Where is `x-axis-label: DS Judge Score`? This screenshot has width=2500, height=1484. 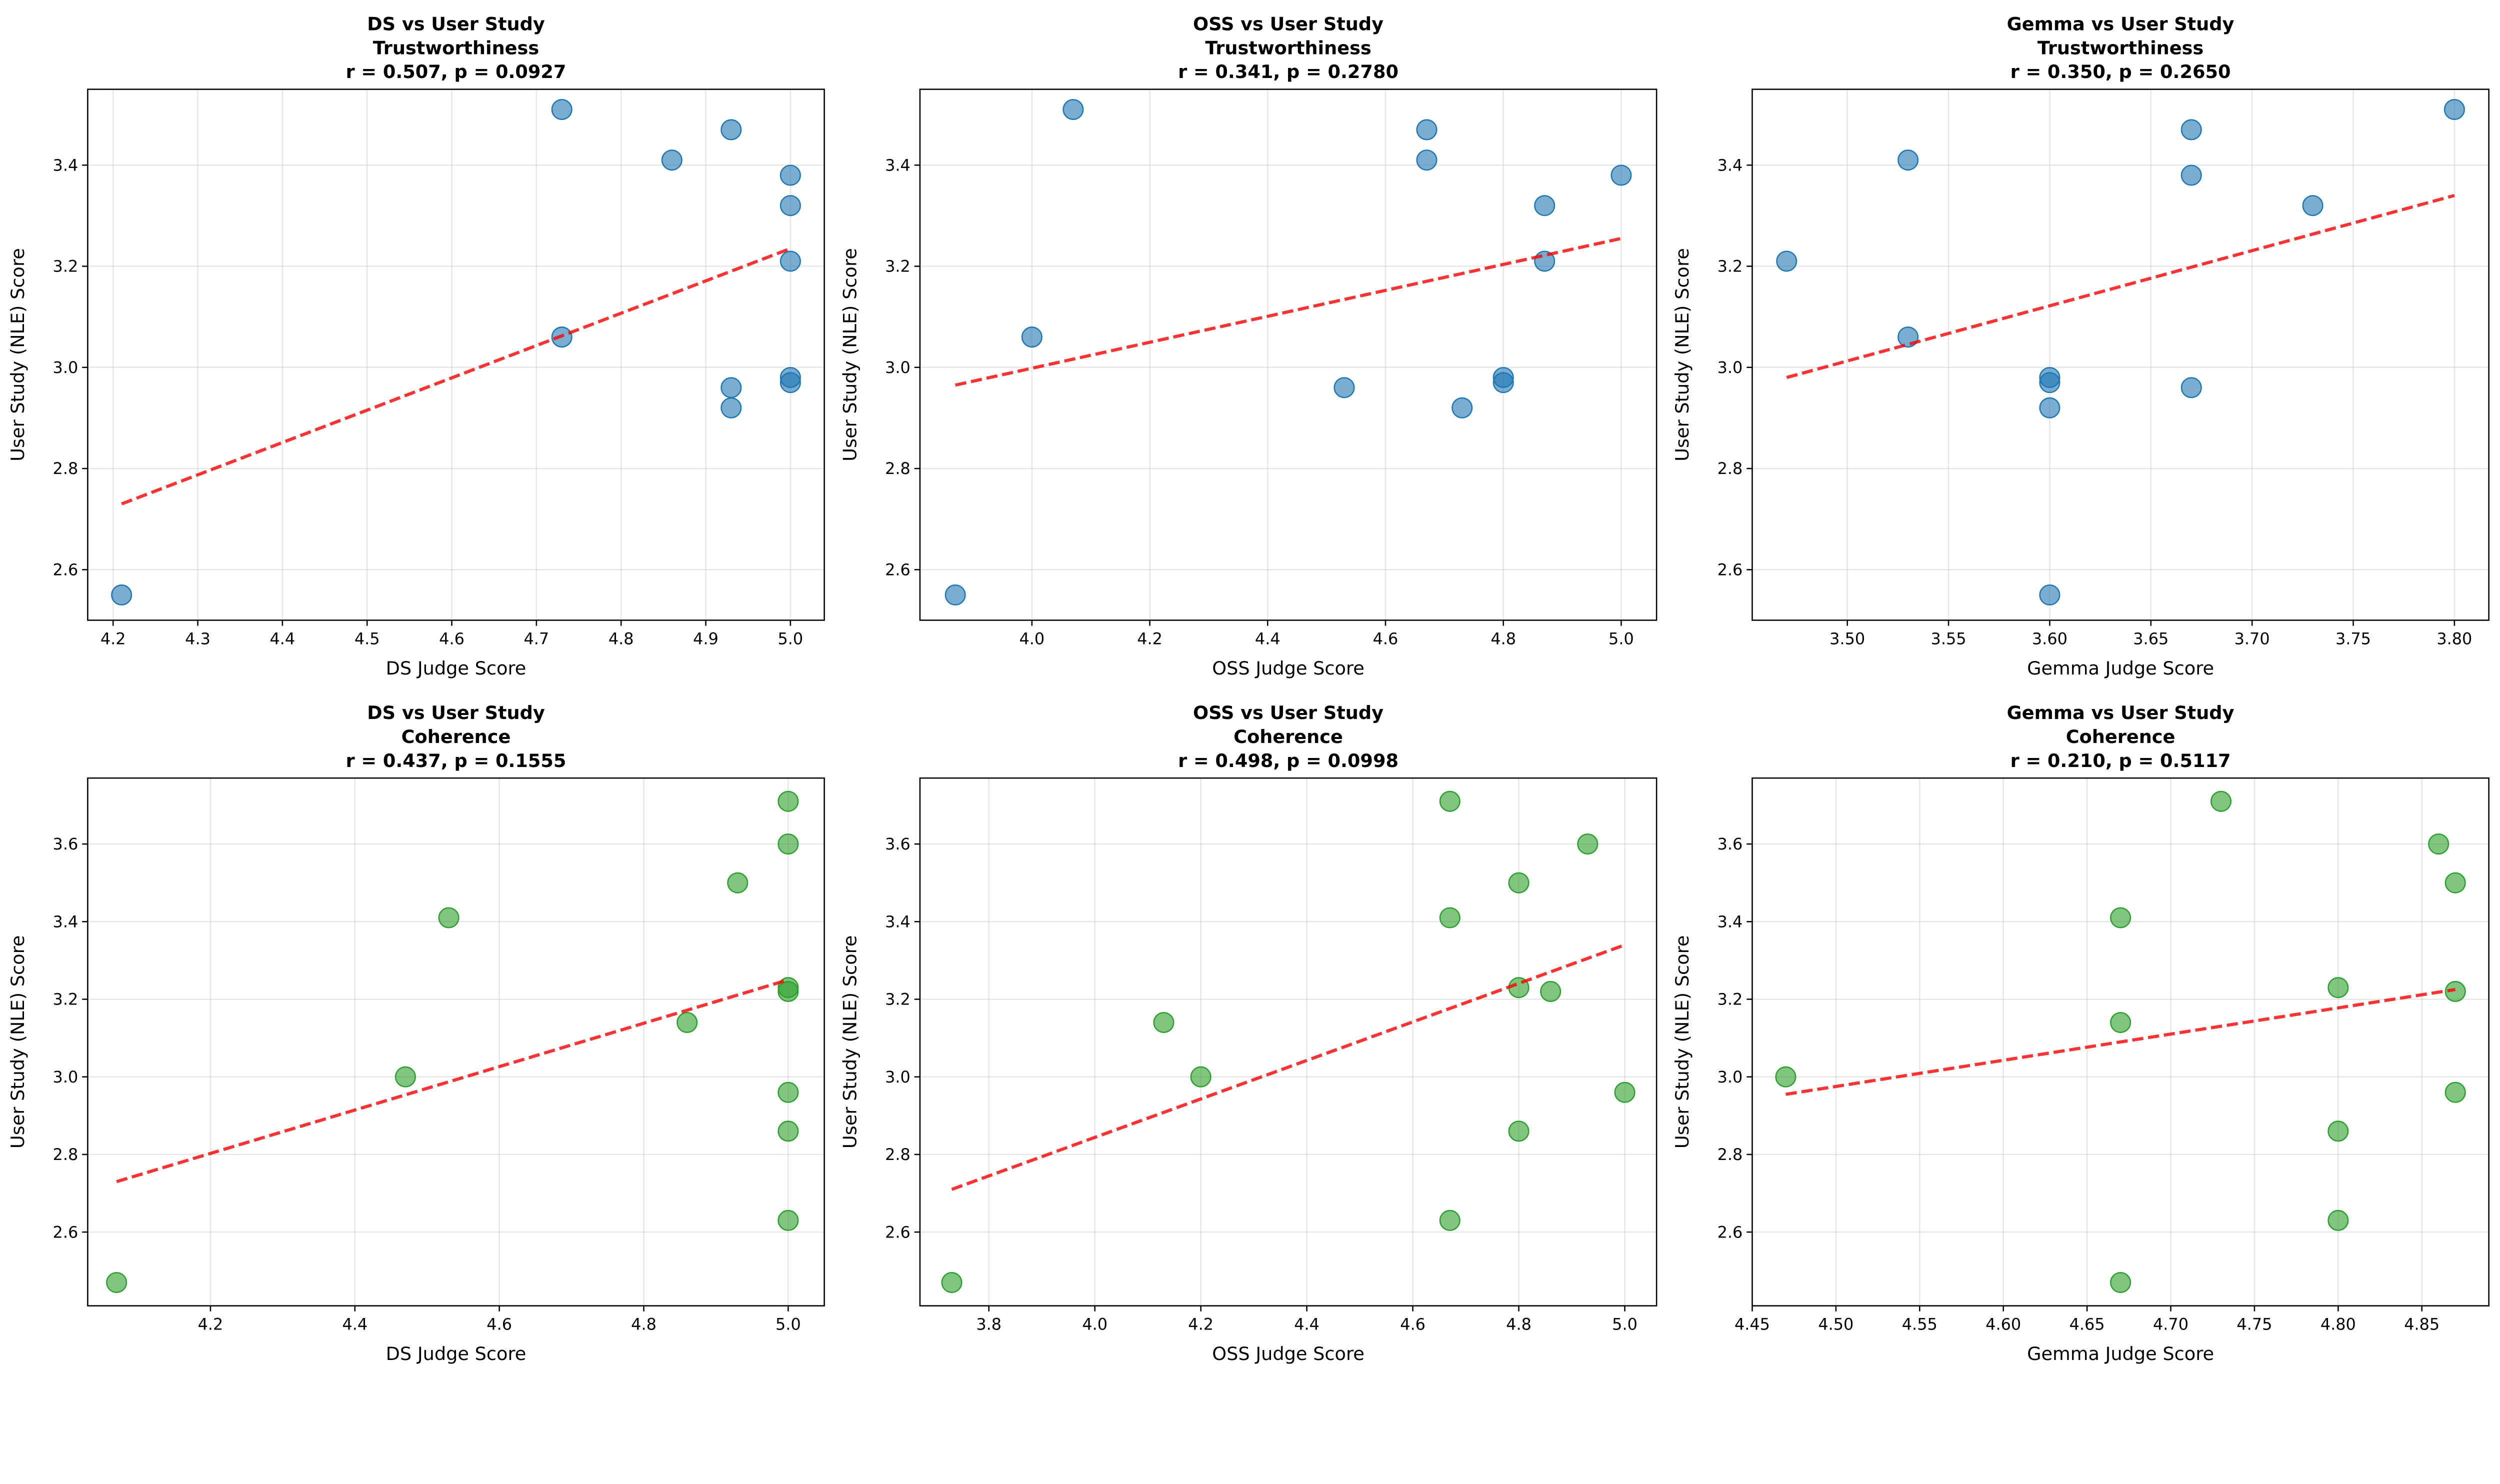
x-axis-label: DS Judge Score is located at coordinates (456, 1353).